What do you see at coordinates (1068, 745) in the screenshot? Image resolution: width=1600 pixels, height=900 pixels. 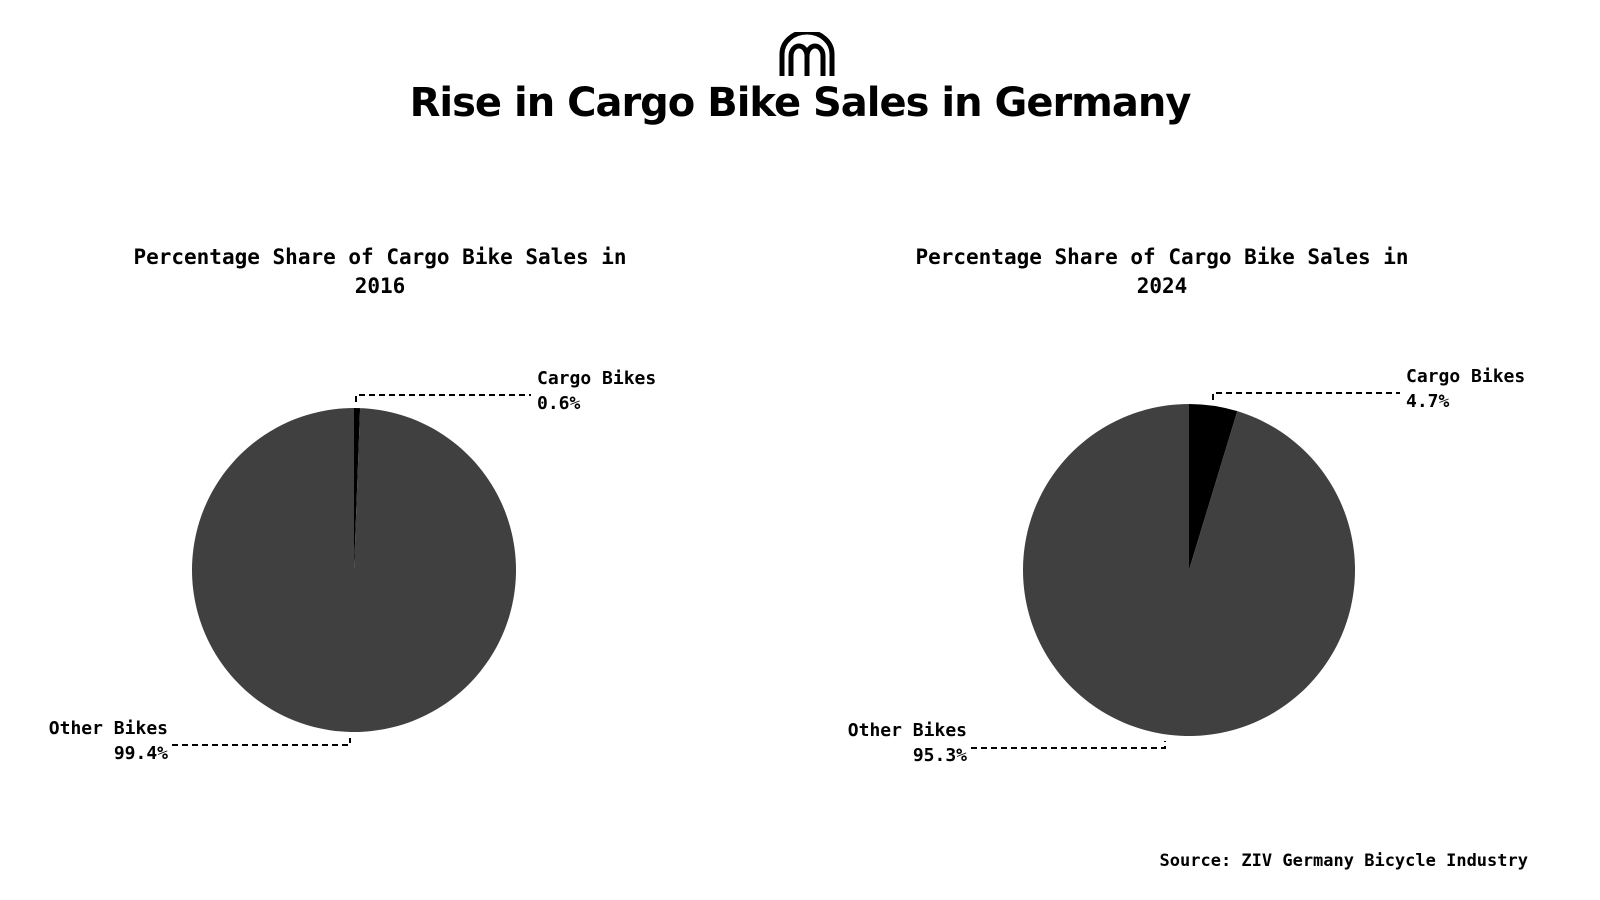 I see `leader-line-other-2024` at bounding box center [1068, 745].